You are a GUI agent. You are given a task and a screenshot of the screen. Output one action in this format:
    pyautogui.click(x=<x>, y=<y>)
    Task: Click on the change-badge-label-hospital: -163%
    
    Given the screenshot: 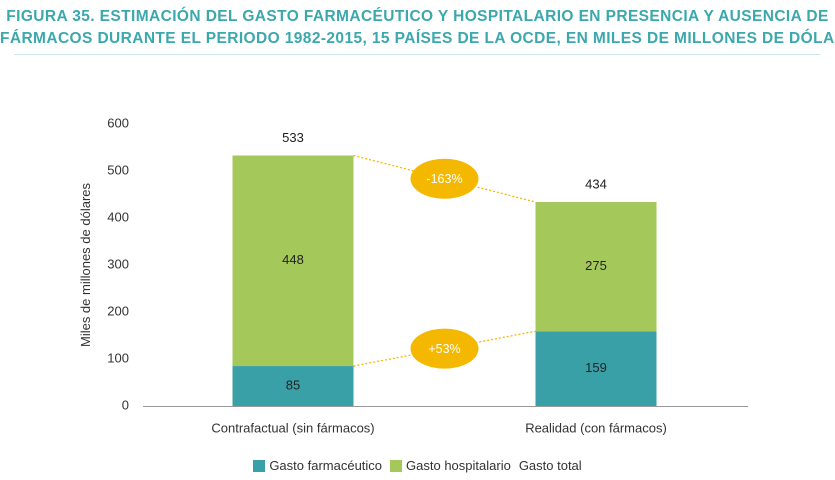 What is the action you would take?
    pyautogui.click(x=444, y=179)
    